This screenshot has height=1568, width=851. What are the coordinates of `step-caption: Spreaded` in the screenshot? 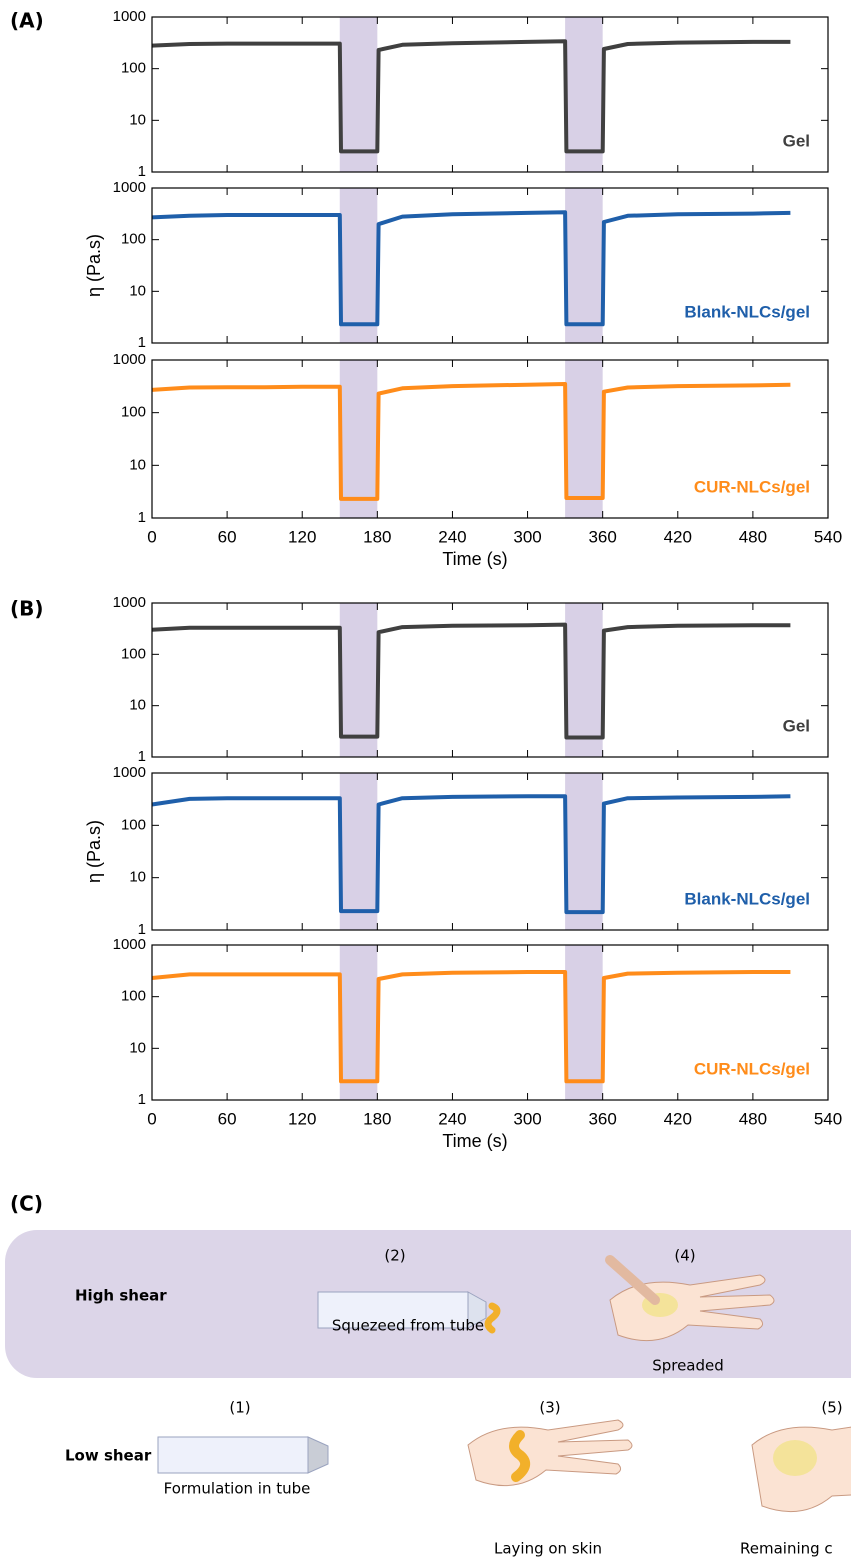 It's located at (688, 1366).